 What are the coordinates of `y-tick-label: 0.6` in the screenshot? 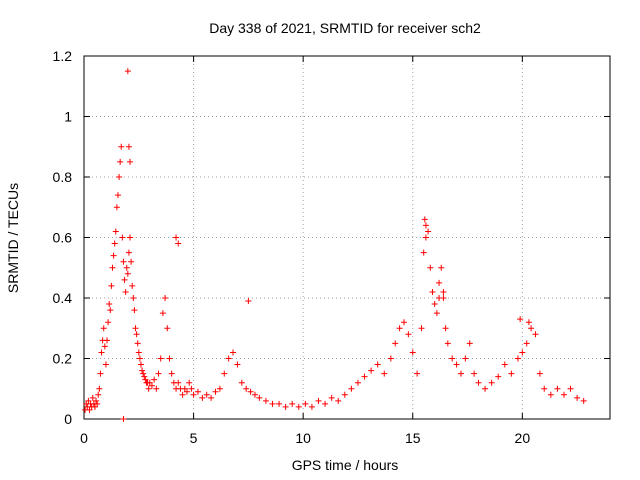 It's located at (63, 238).